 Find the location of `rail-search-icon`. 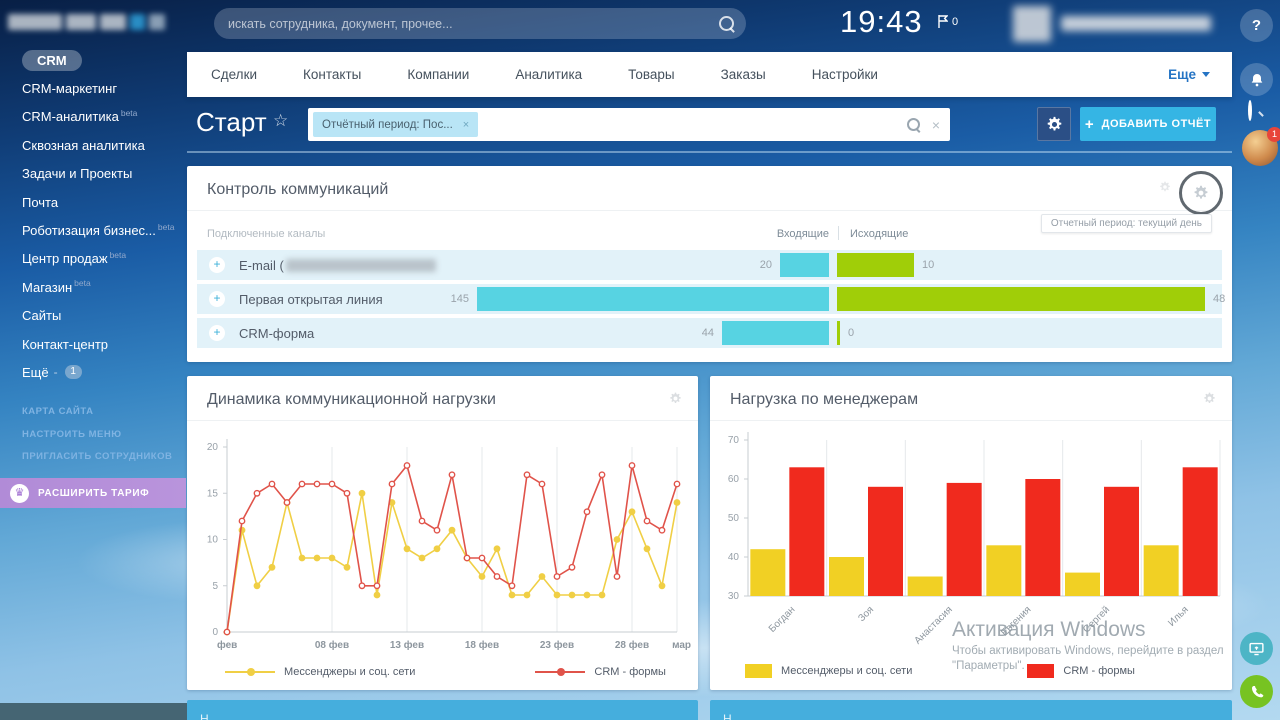

rail-search-icon is located at coordinates (1250, 110).